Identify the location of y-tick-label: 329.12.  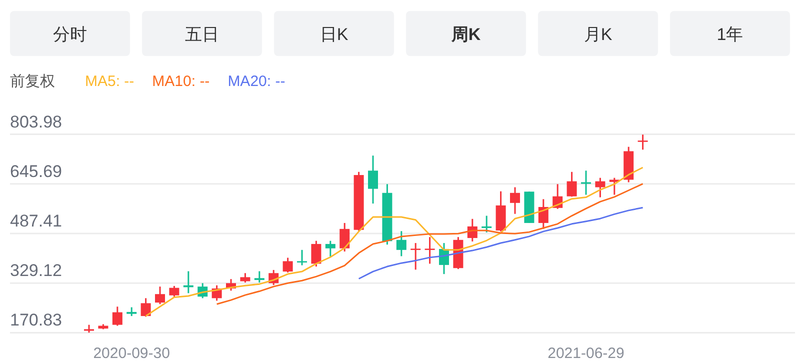
(36, 270).